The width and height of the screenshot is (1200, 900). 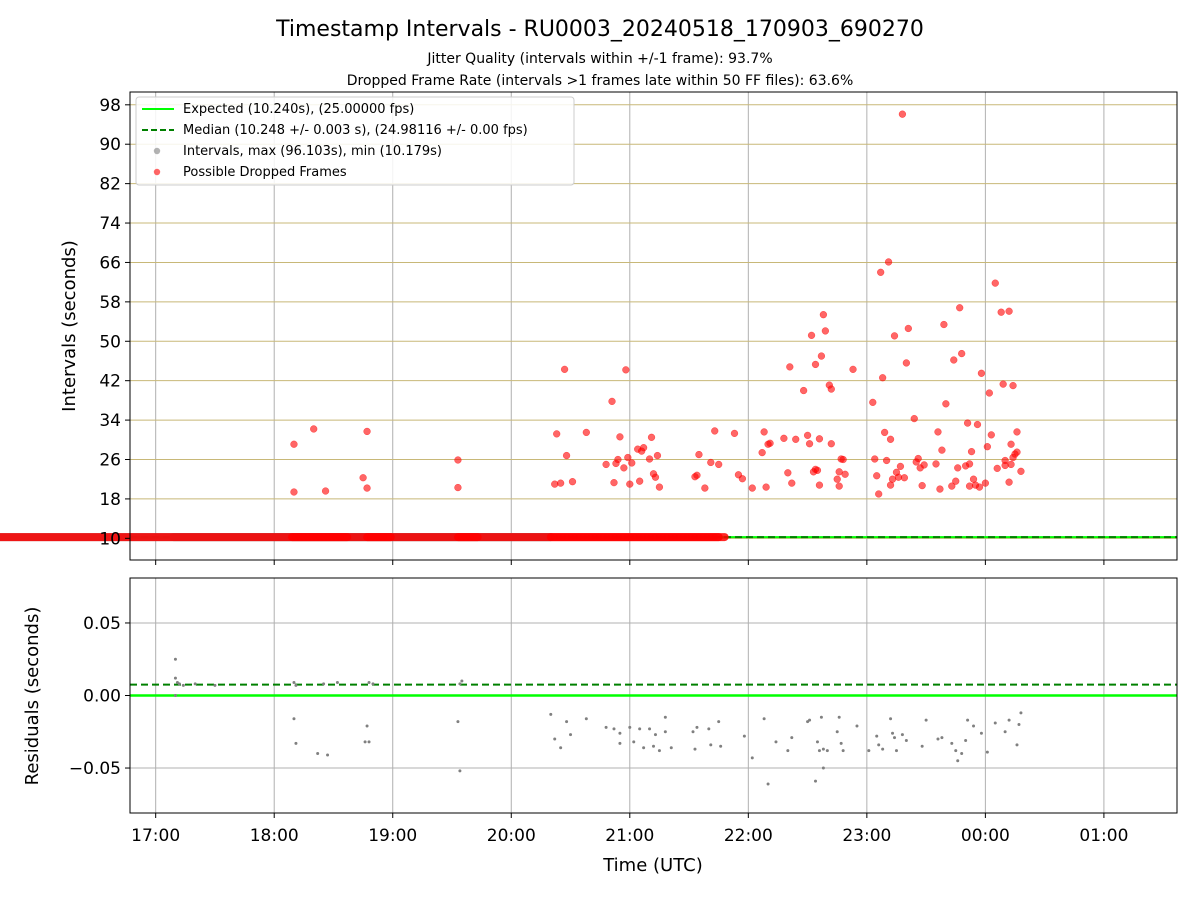 What do you see at coordinates (364, 537) in the screenshot?
I see `top-baseline-series` at bounding box center [364, 537].